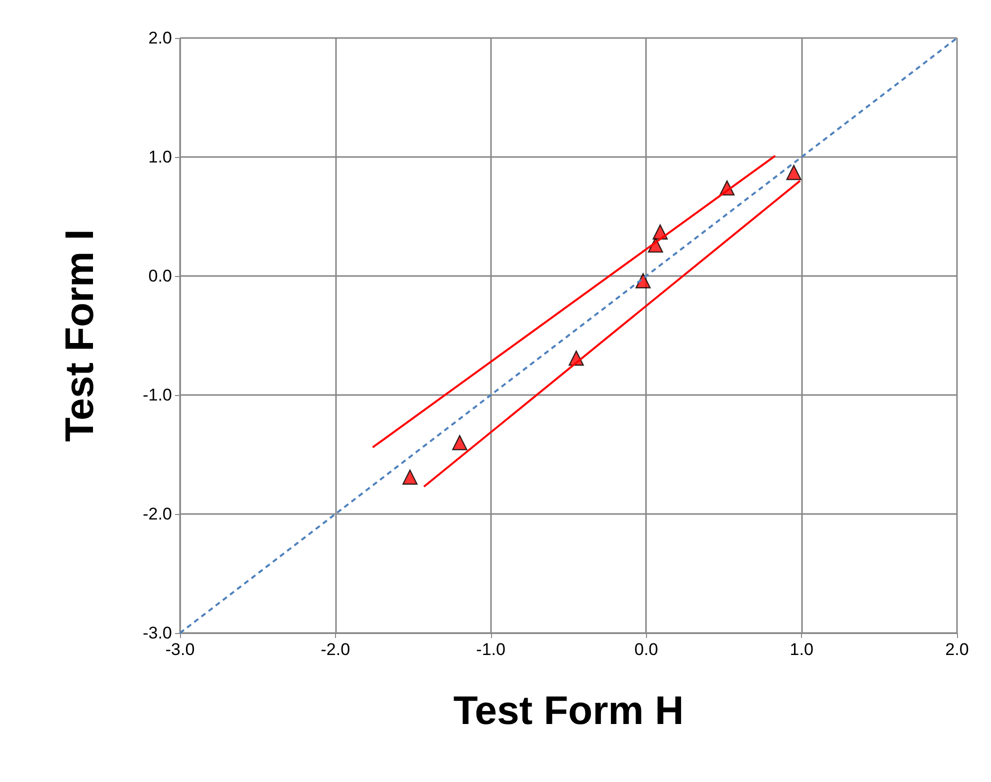 This screenshot has width=991, height=782. I want to click on x-axis-title: Test Form H, so click(568, 711).